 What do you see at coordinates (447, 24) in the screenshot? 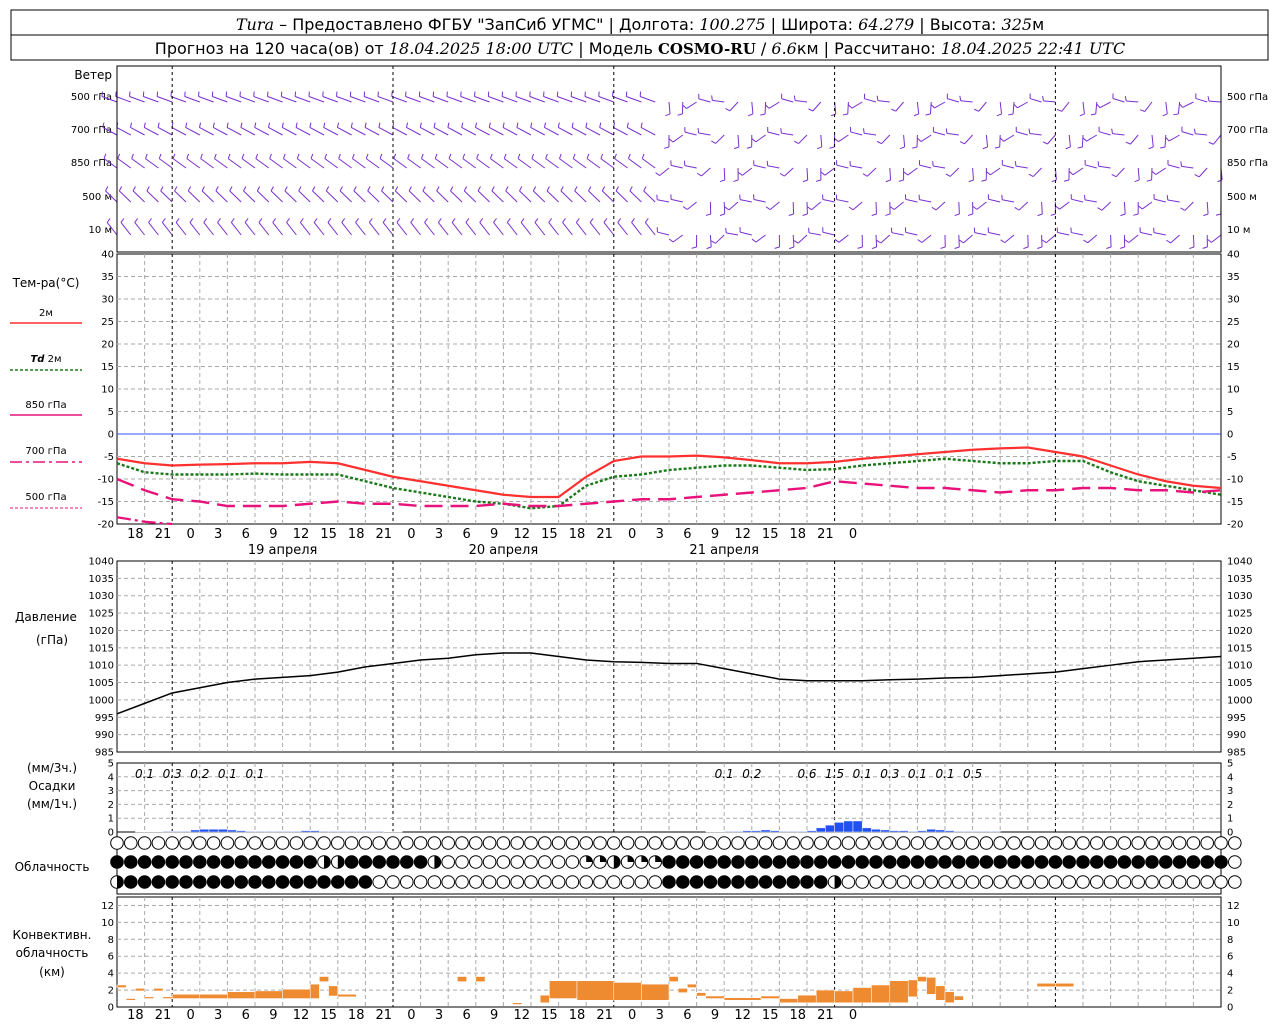
I see `provider: Предоставлено ФГБУ "ЗапСиб УГМС"` at bounding box center [447, 24].